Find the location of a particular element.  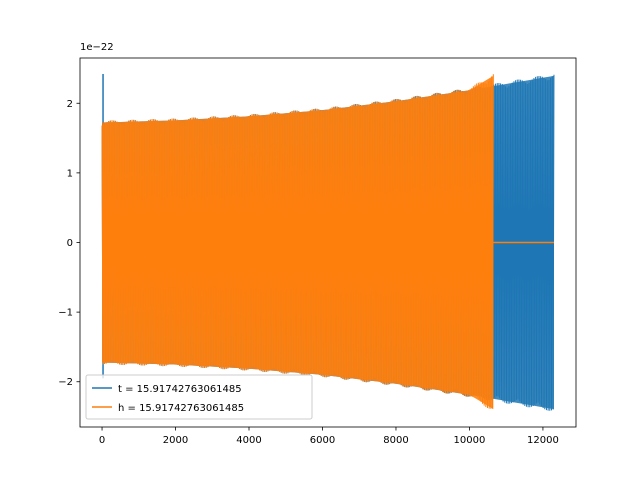

x-tick-label: 2000 is located at coordinates (175, 440).